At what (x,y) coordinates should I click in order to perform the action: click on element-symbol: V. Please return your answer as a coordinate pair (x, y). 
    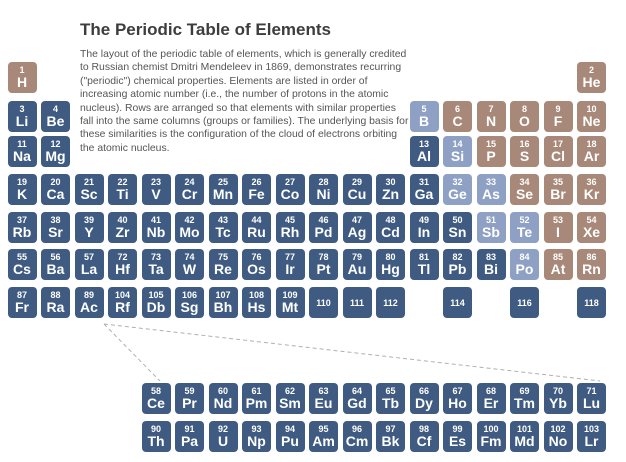
    Looking at the image, I should click on (156, 194).